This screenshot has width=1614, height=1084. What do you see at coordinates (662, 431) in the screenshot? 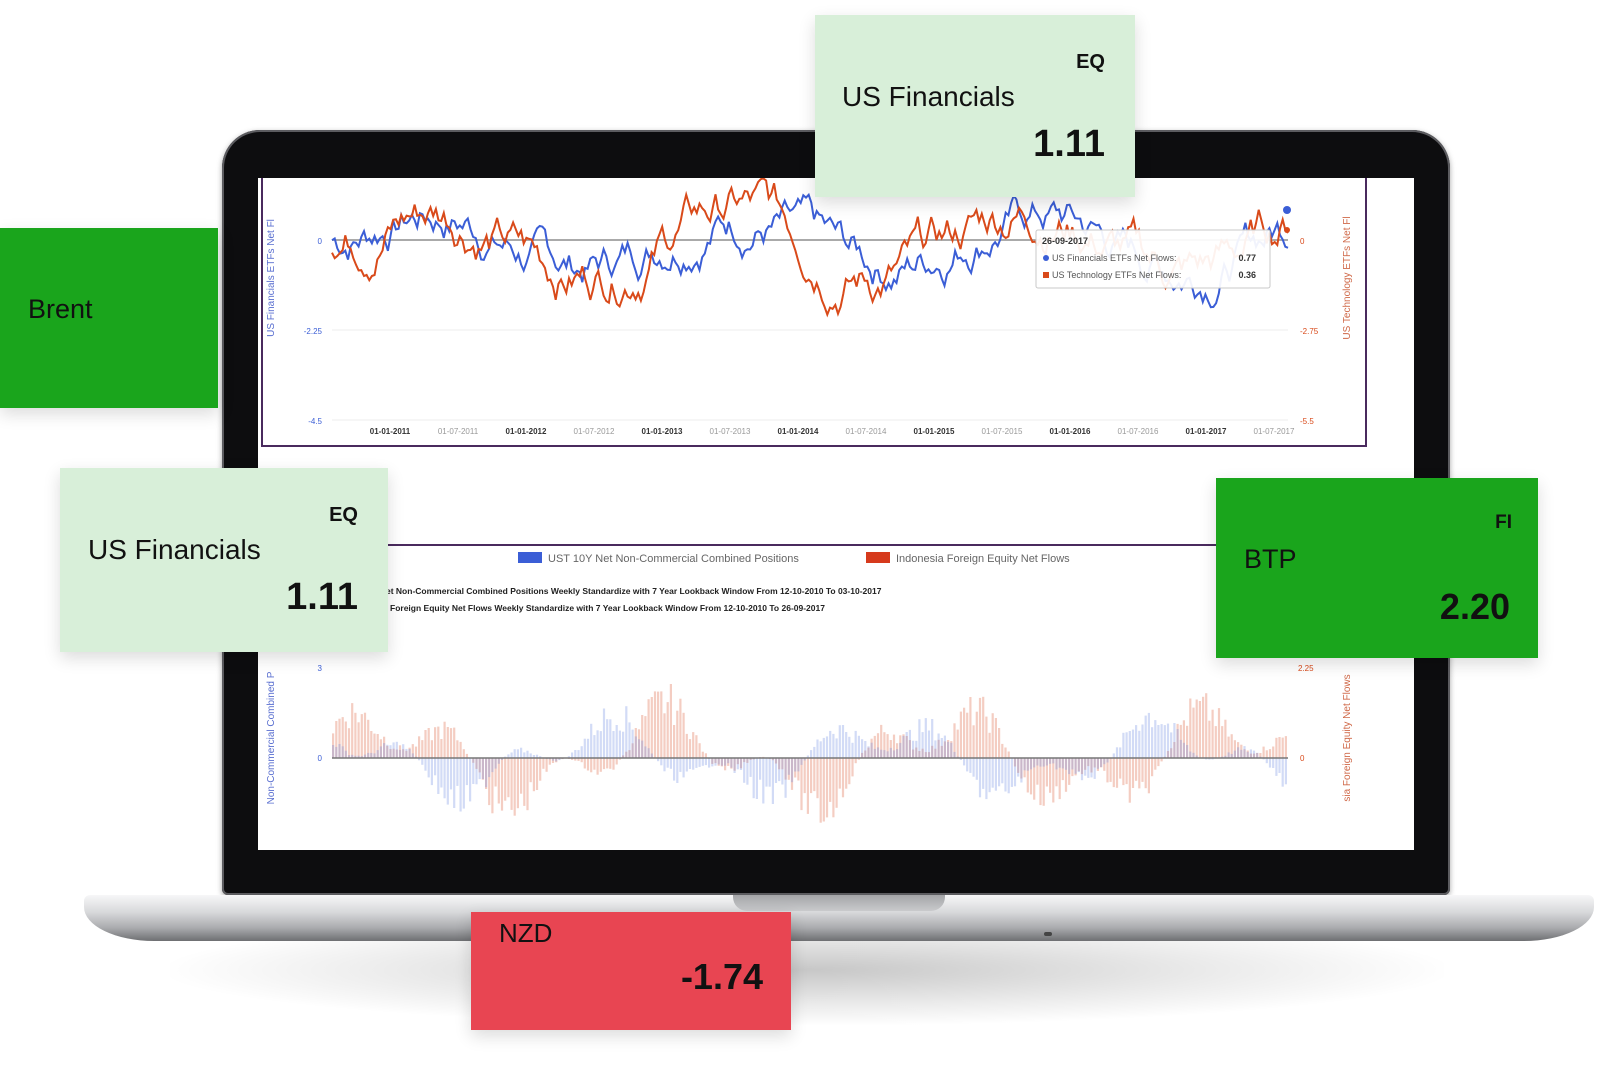
I see `top-x-tick: 01-01-2013` at bounding box center [662, 431].